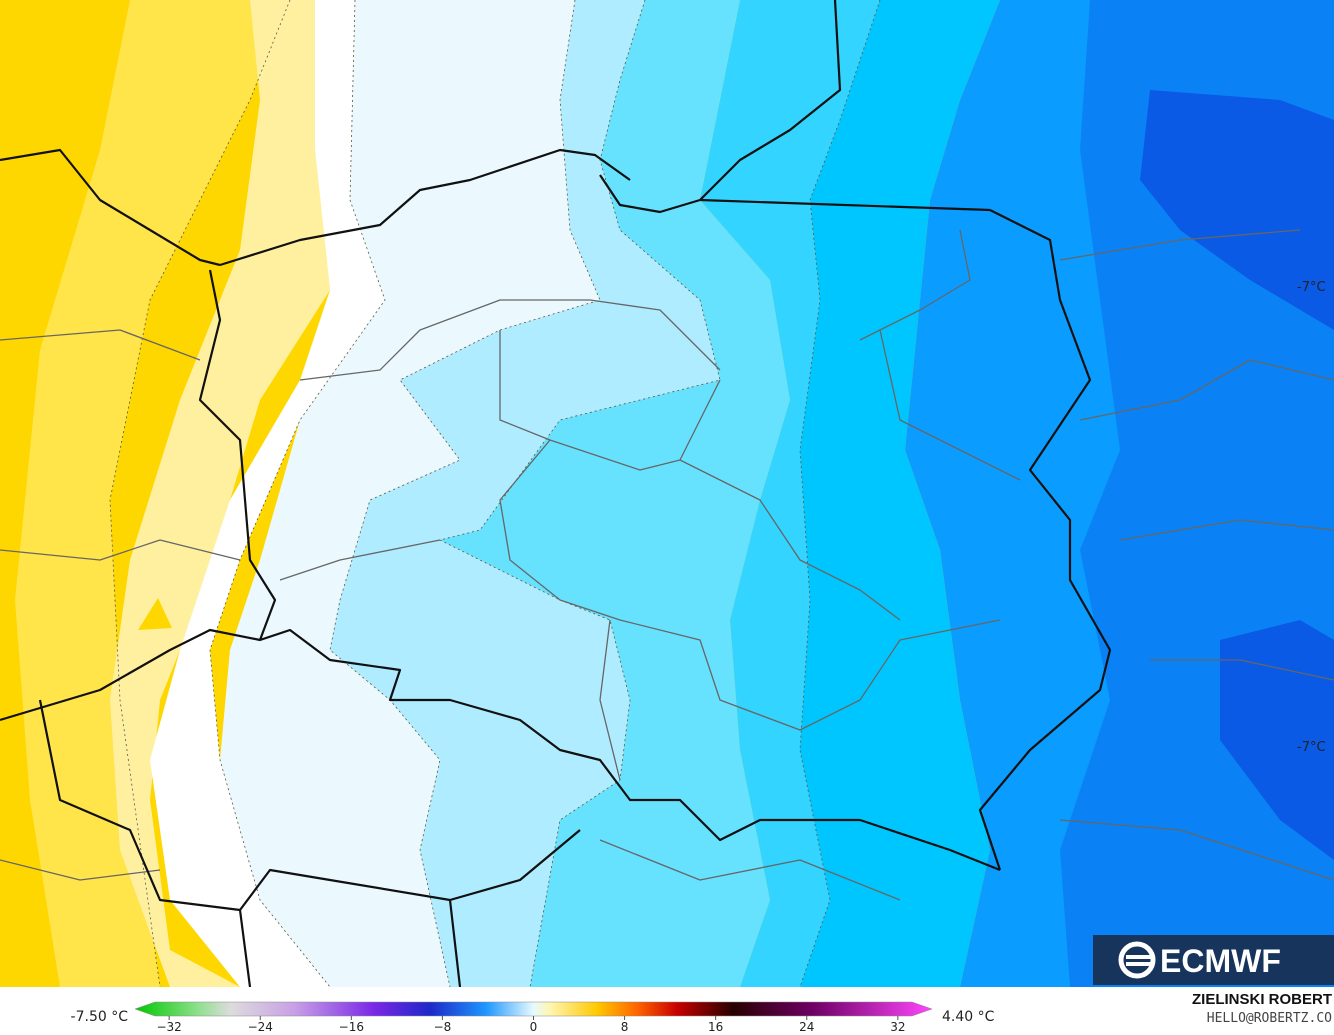 This screenshot has height=1035, width=1334. What do you see at coordinates (897, 1027) in the screenshot?
I see `colorbar-tick-label: 32` at bounding box center [897, 1027].